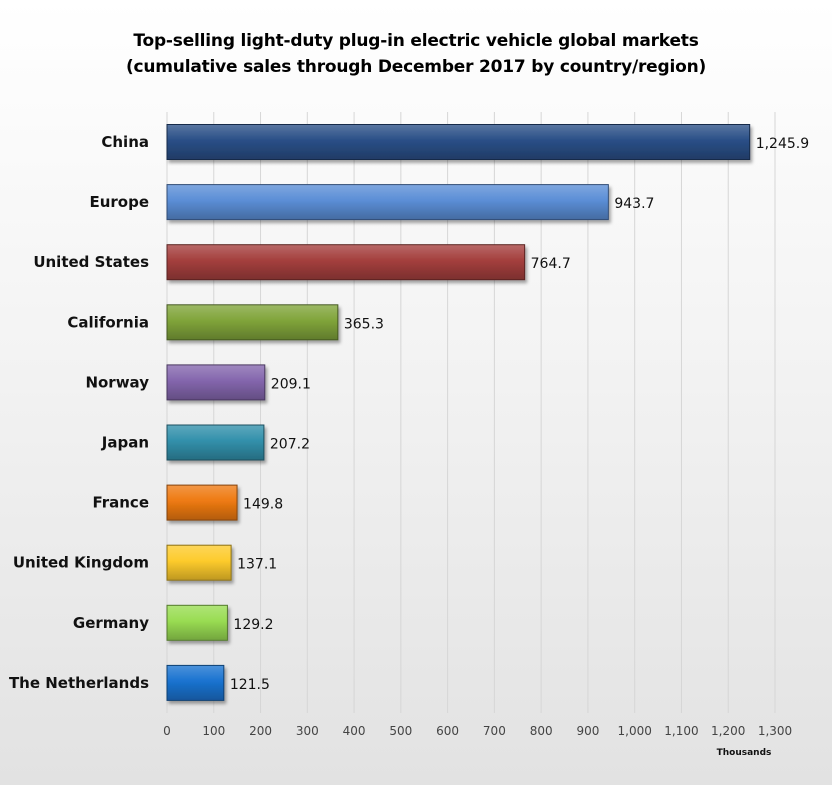 The height and width of the screenshot is (785, 832). What do you see at coordinates (447, 731) in the screenshot?
I see `x-tick-label: 600` at bounding box center [447, 731].